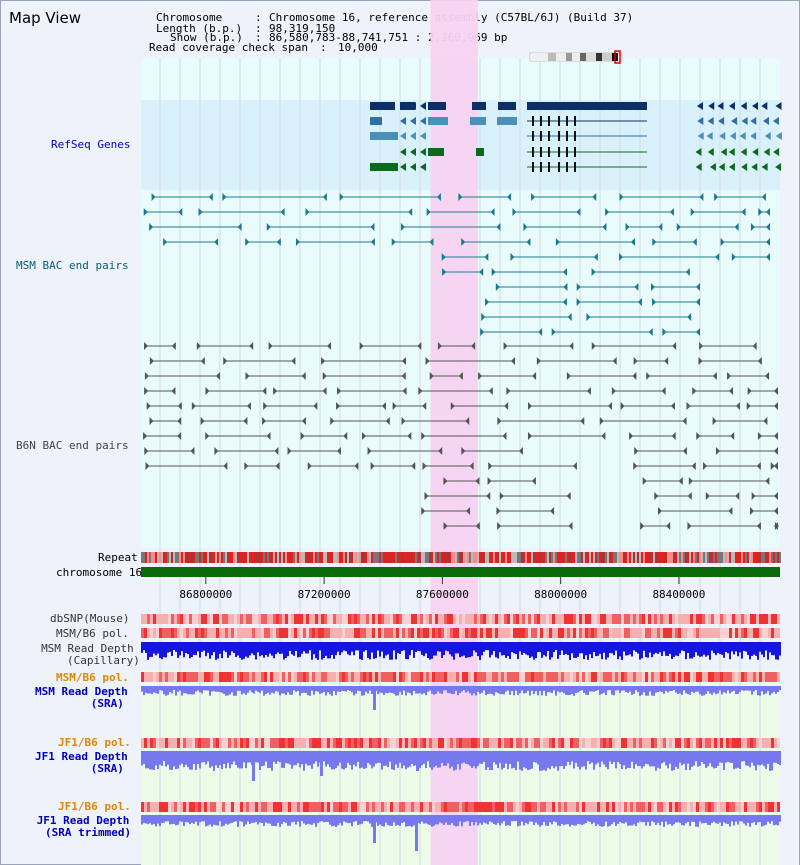  I want to click on refseq-exon, so click(575, 136).